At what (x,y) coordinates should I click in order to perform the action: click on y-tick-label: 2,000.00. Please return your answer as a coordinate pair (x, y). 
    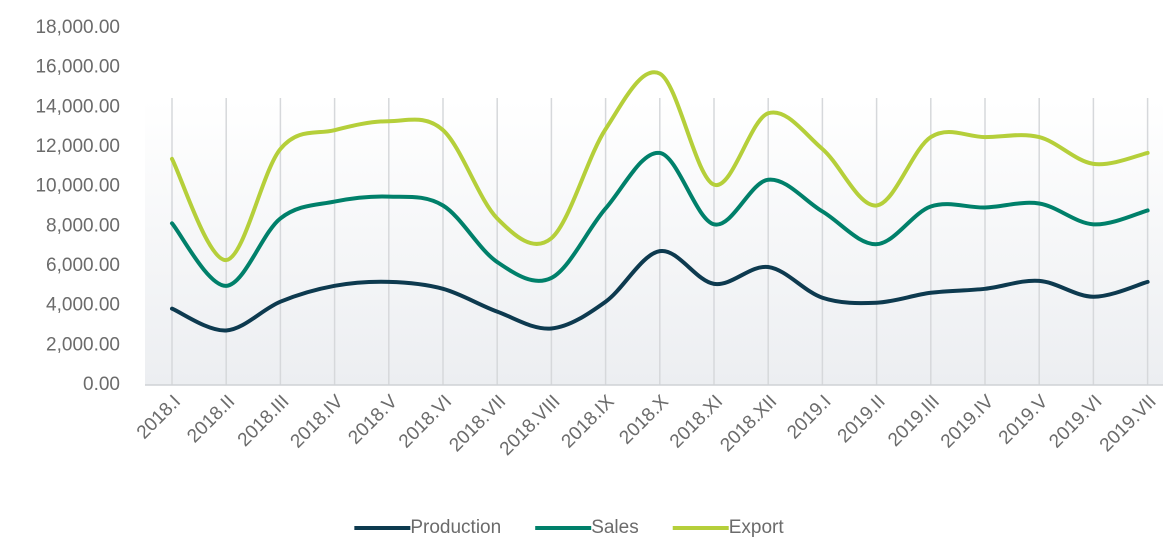
    Looking at the image, I should click on (83, 344).